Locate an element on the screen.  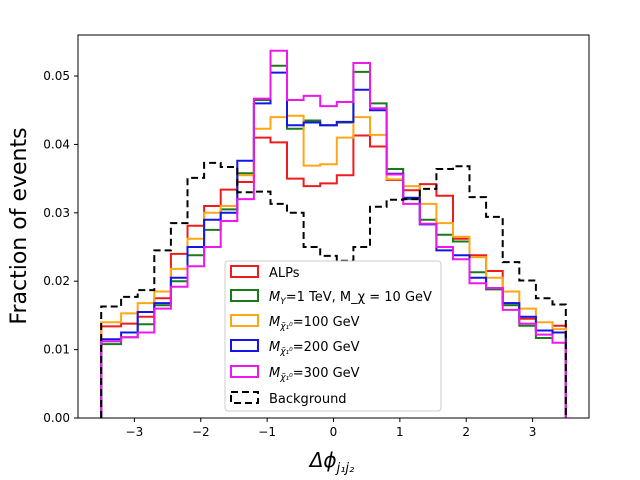
legend-label-1: MY=1 TeV, M_χ = 10 GeV is located at coordinates (350, 298).